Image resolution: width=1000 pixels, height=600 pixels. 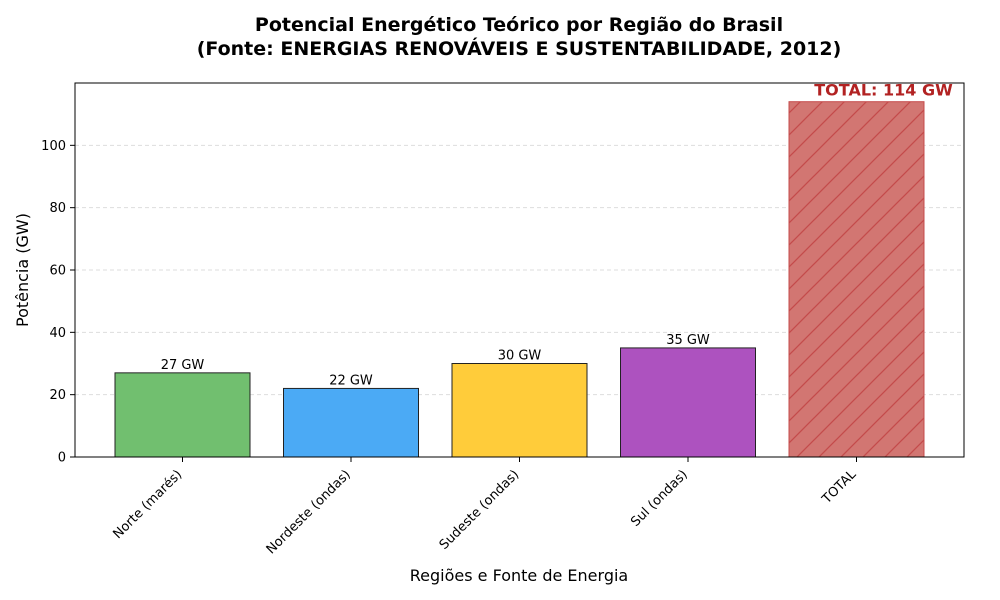 What do you see at coordinates (62, 458) in the screenshot?
I see `y-tick-label: 0` at bounding box center [62, 458].